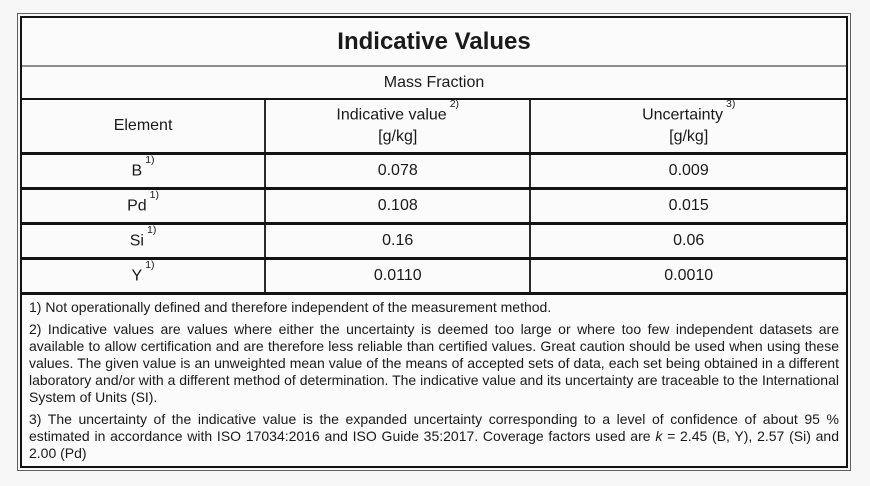  I want to click on element-cell: Y1), so click(144, 276).